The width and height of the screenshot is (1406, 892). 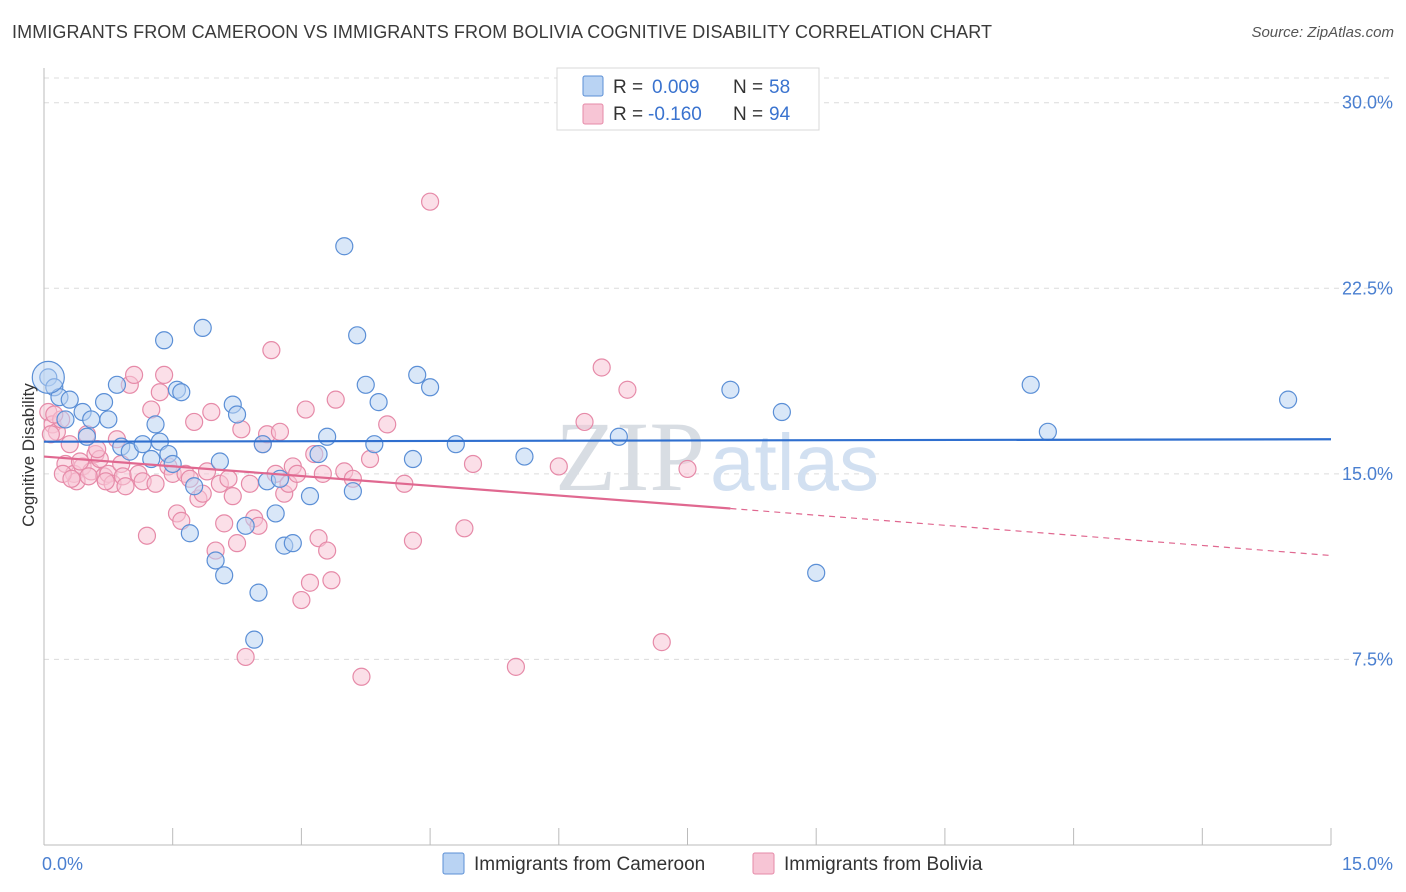 What do you see at coordinates (48, 377) in the screenshot?
I see `data-point-cameroon-cluster` at bounding box center [48, 377].